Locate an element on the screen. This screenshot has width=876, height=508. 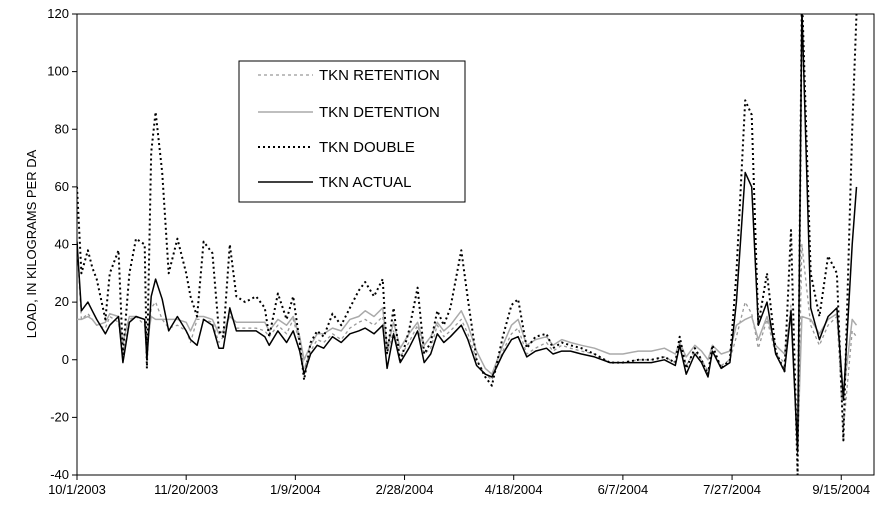
legend-box is located at coordinates (352, 131).